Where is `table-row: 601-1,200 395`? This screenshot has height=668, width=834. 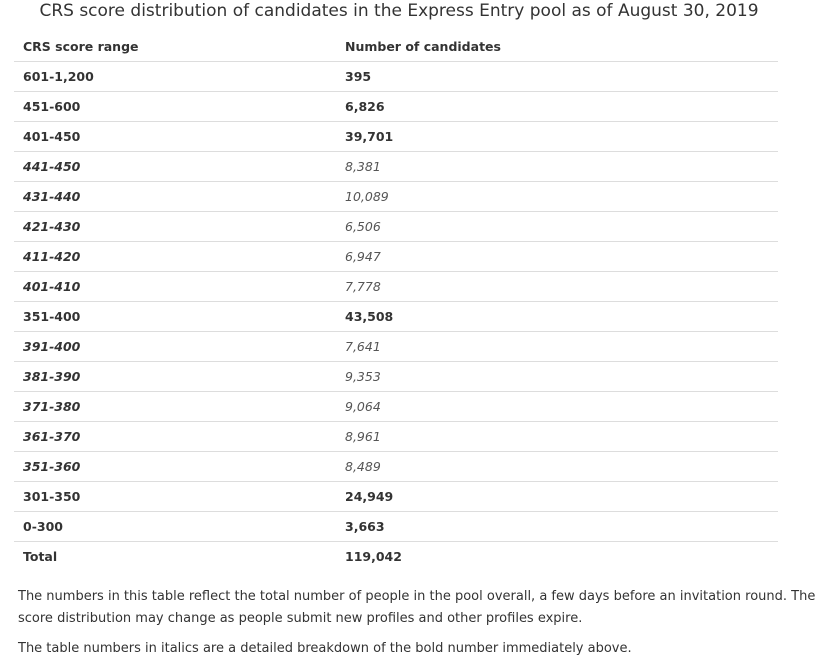
table-row: 601-1,200 395 is located at coordinates (396, 77).